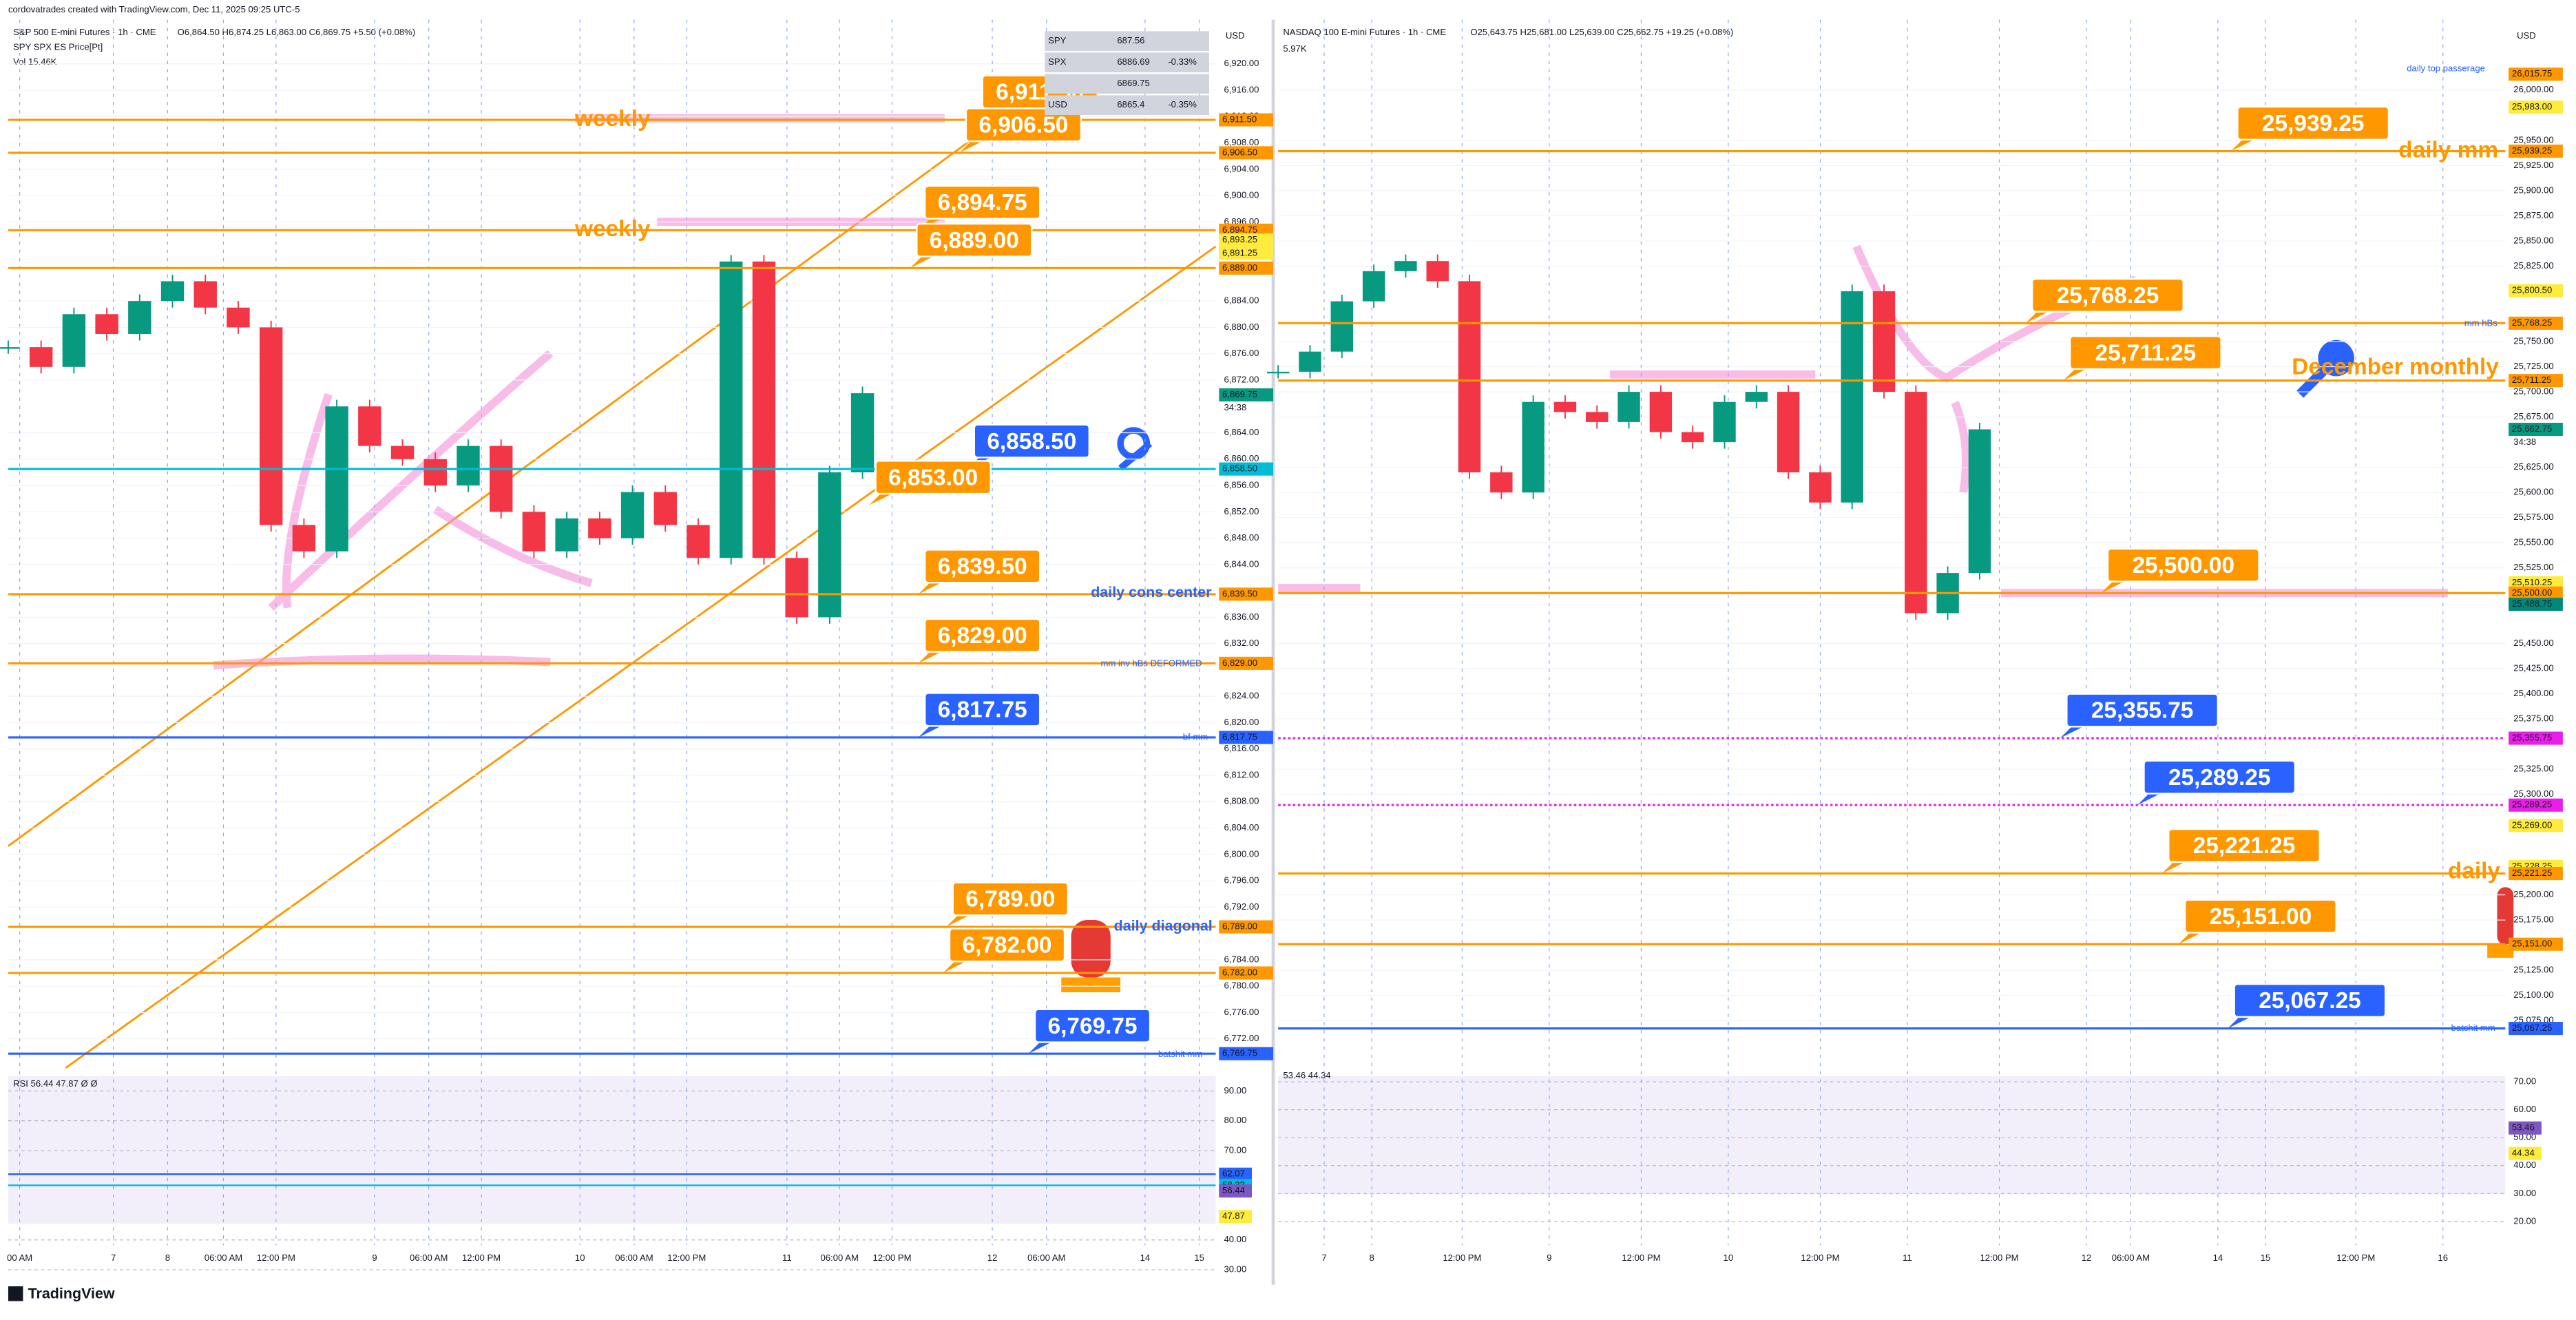 Image resolution: width=2576 pixels, height=1320 pixels. What do you see at coordinates (982, 636) in the screenshot?
I see `level-label: 6,829.00` at bounding box center [982, 636].